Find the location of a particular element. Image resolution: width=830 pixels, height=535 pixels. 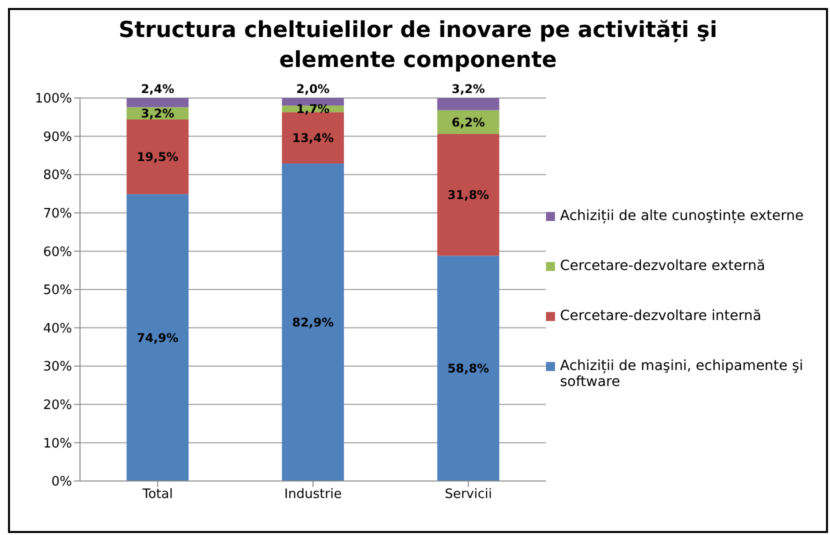

legend-label: Cercetare-dezvoltare externă is located at coordinates (663, 266).